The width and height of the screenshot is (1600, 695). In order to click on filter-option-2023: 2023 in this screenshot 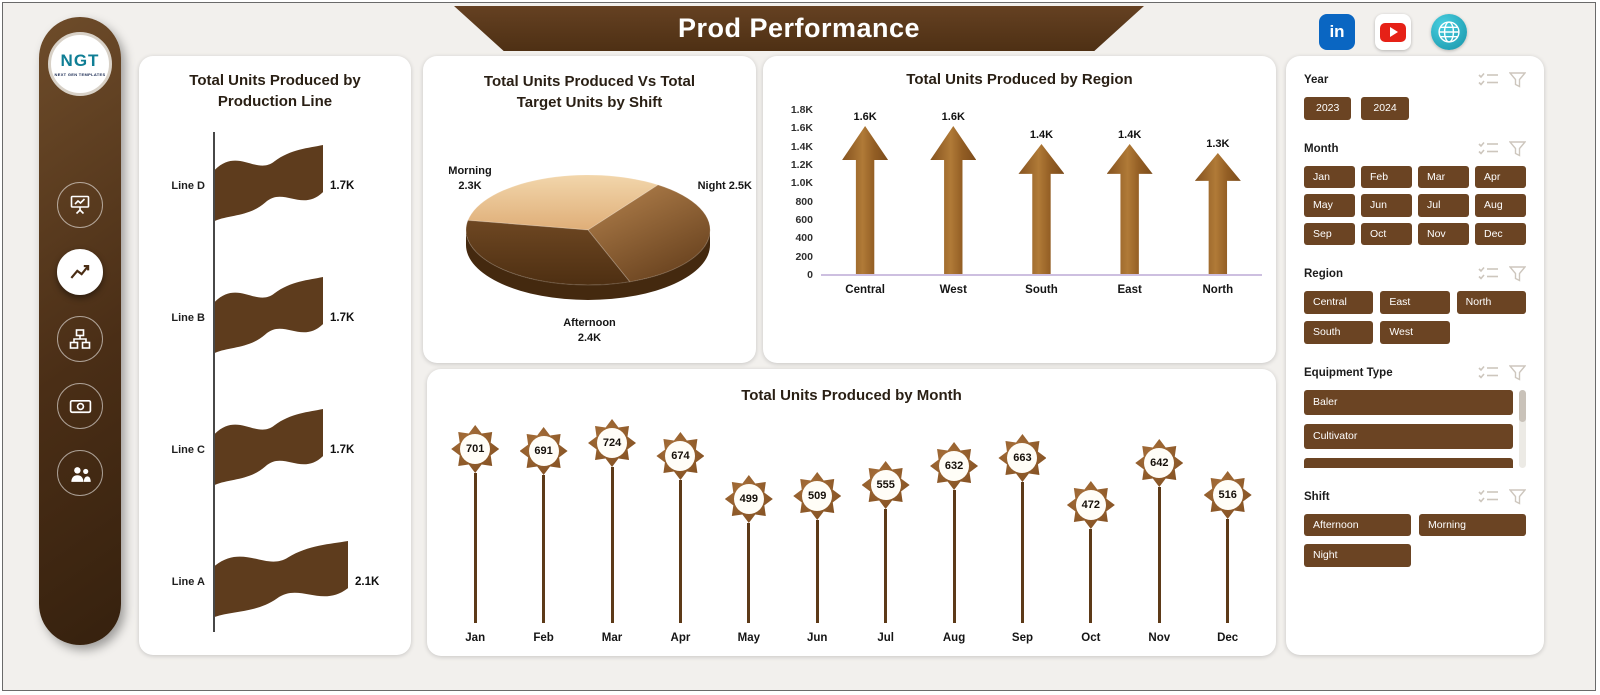, I will do `click(1328, 108)`.